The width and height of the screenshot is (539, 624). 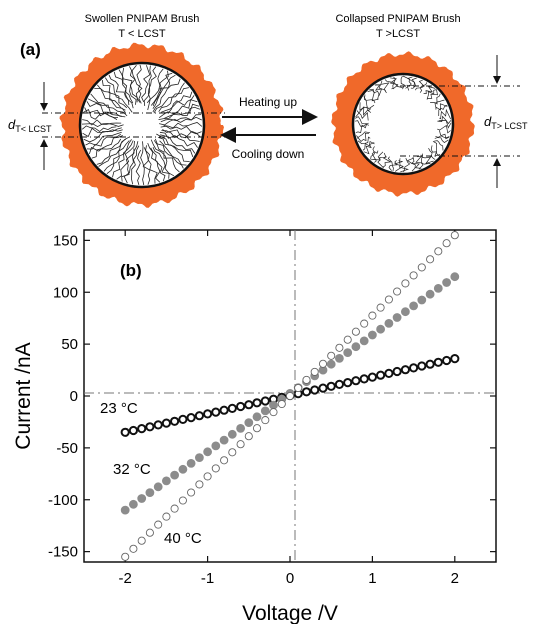 What do you see at coordinates (12, 124) in the screenshot?
I see `swollen-d-symbol: d` at bounding box center [12, 124].